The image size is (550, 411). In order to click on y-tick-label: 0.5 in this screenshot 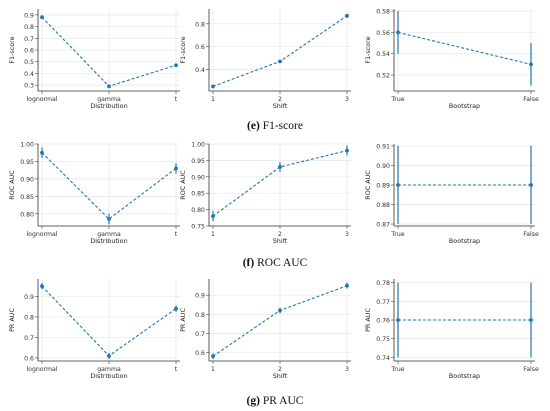, I will do `click(29, 62)`.